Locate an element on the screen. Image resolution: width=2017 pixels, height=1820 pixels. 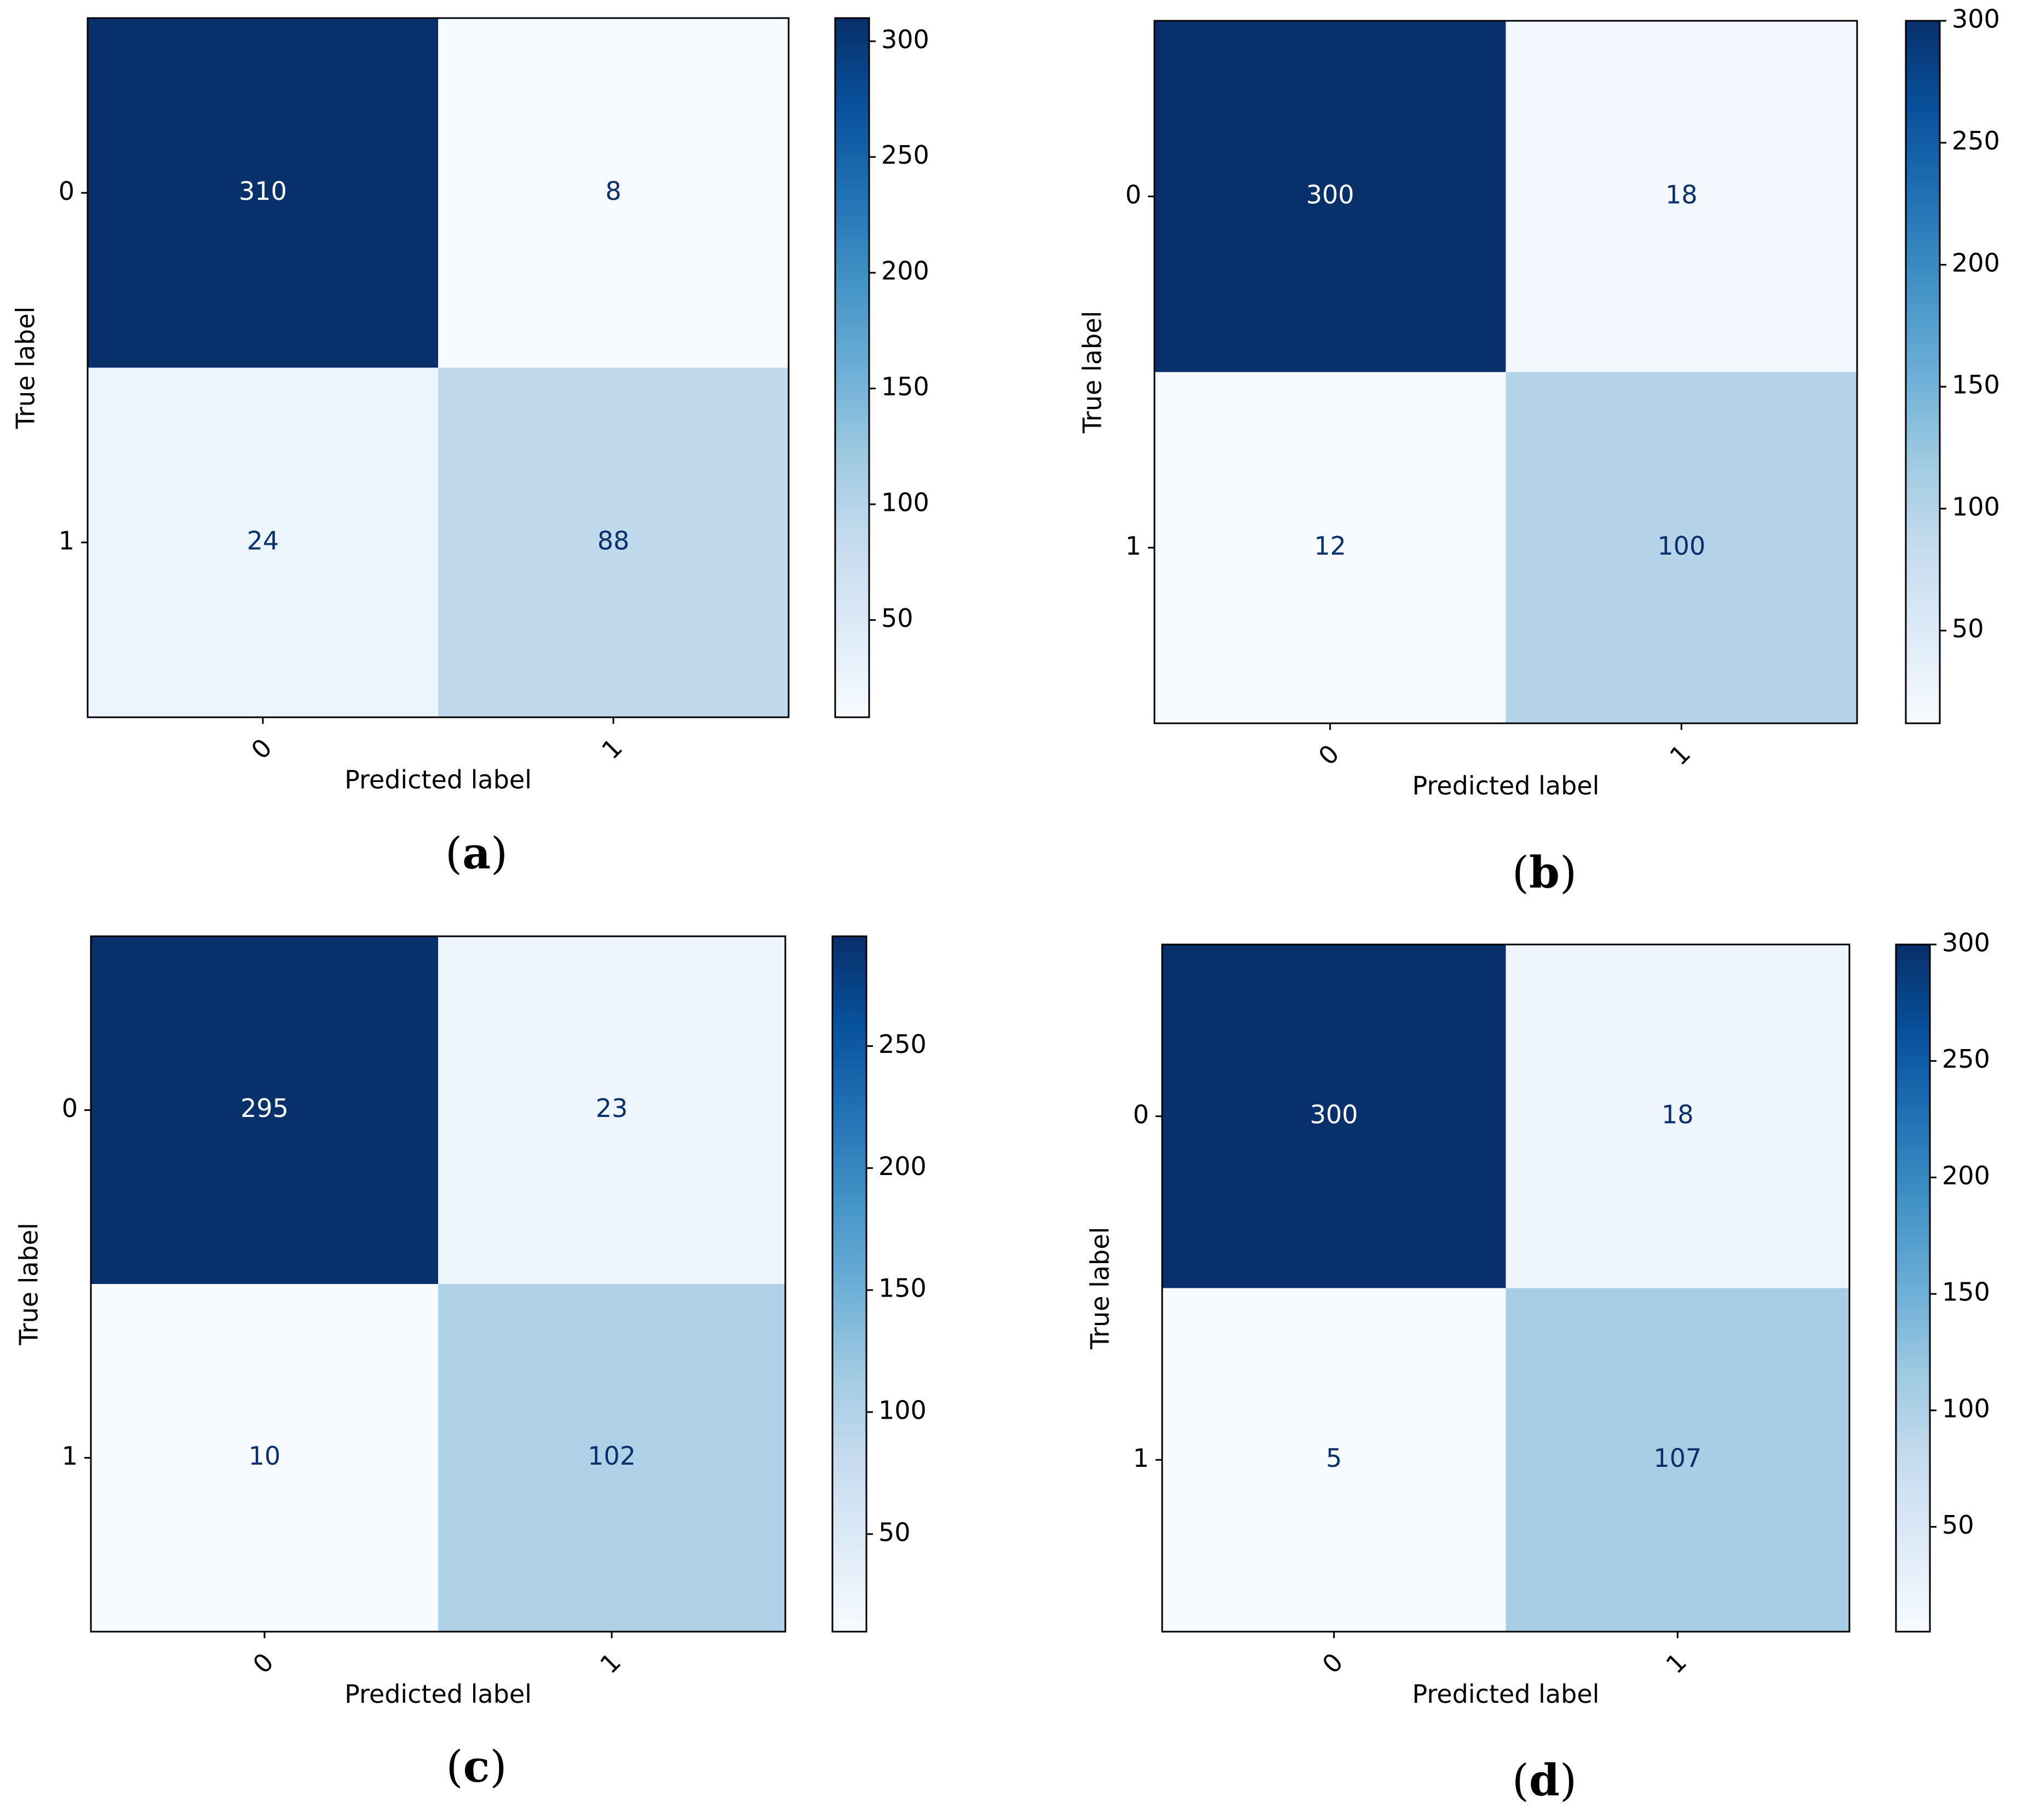
panel-caption-text: (b) is located at coordinates (1545, 872).